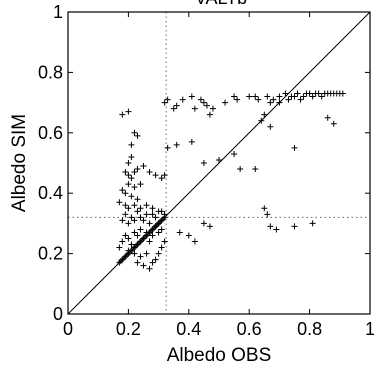  What do you see at coordinates (19, 163) in the screenshot?
I see `y-axis-label: Albedo SIM` at bounding box center [19, 163].